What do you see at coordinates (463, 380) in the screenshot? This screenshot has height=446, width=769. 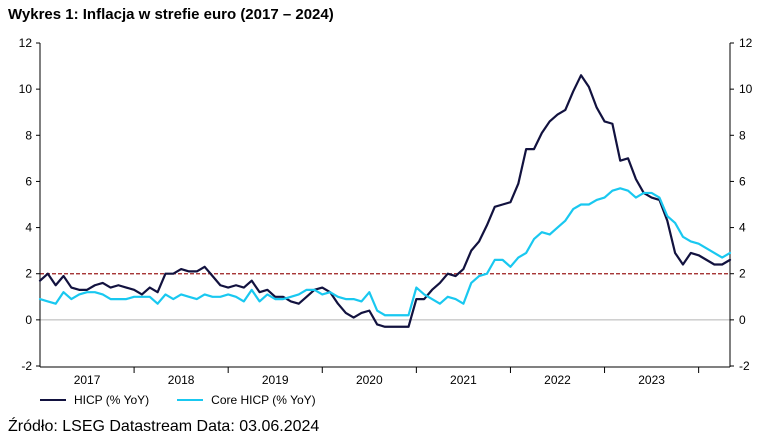 I see `x-tick-label: 2021` at bounding box center [463, 380].